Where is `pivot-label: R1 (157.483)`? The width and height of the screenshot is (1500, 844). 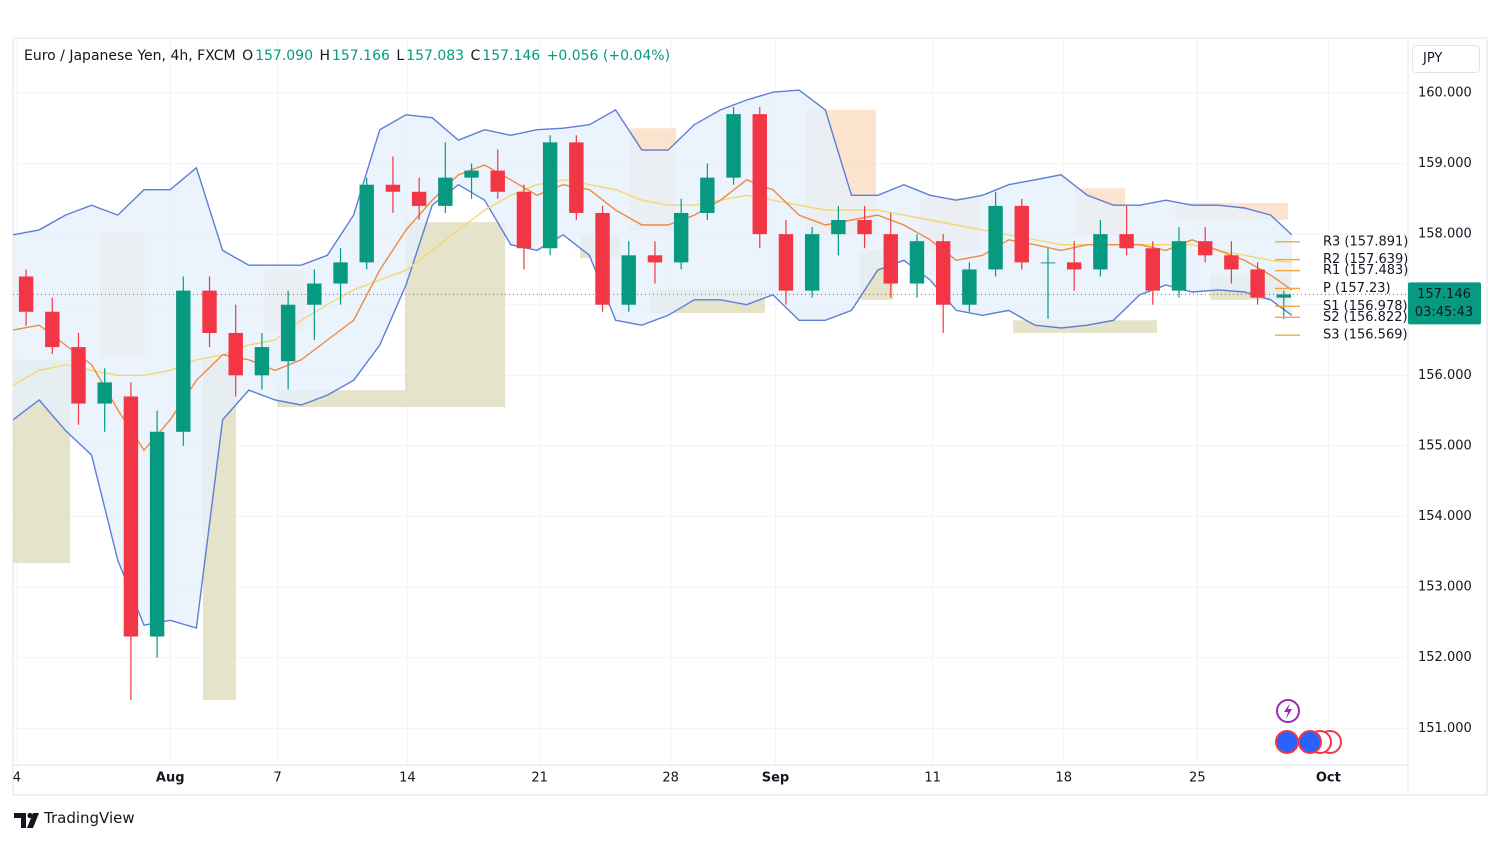 pivot-label: R1 (157.483) is located at coordinates (1365, 270).